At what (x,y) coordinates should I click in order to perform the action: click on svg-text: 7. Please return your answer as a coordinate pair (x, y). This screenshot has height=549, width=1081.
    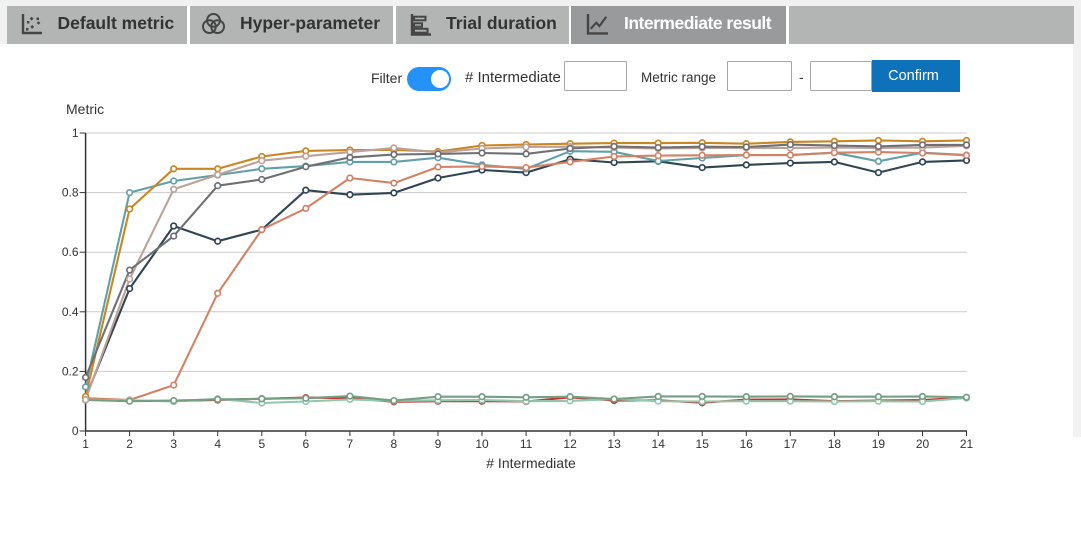
    Looking at the image, I should click on (350, 444).